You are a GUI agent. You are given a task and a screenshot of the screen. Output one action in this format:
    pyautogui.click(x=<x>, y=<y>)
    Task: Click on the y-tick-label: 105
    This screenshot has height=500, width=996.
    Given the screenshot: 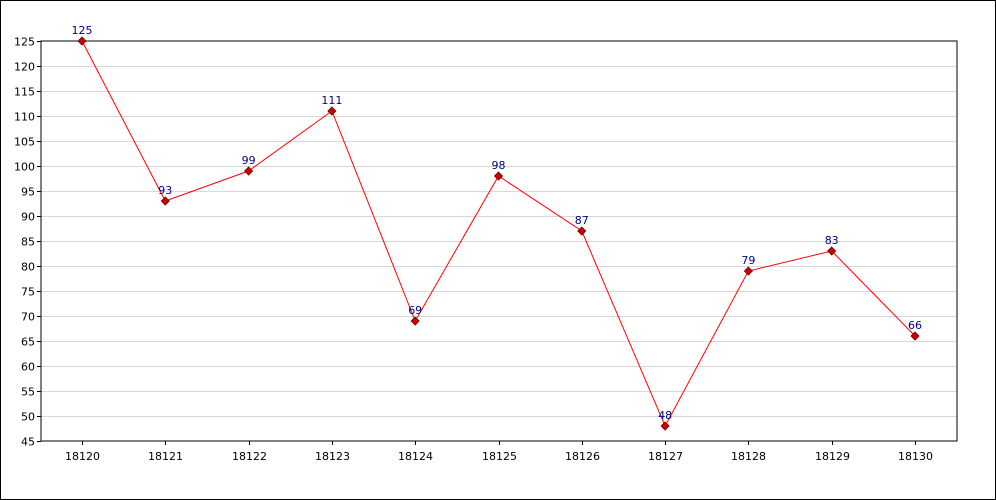 What is the action you would take?
    pyautogui.click(x=24, y=142)
    